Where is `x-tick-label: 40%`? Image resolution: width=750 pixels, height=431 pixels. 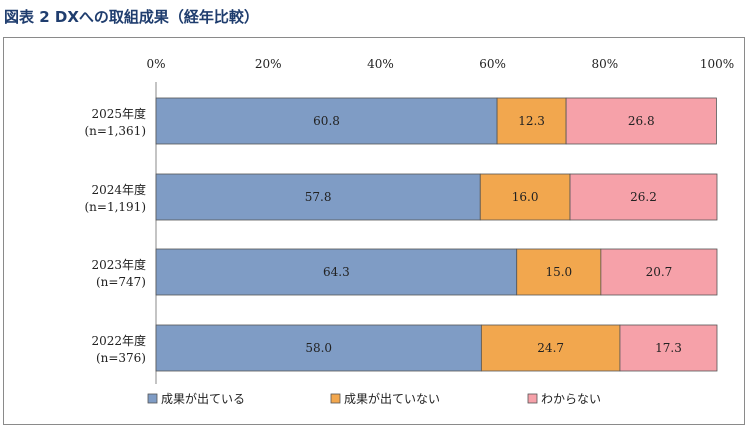
x-tick-label: 40% is located at coordinates (380, 64).